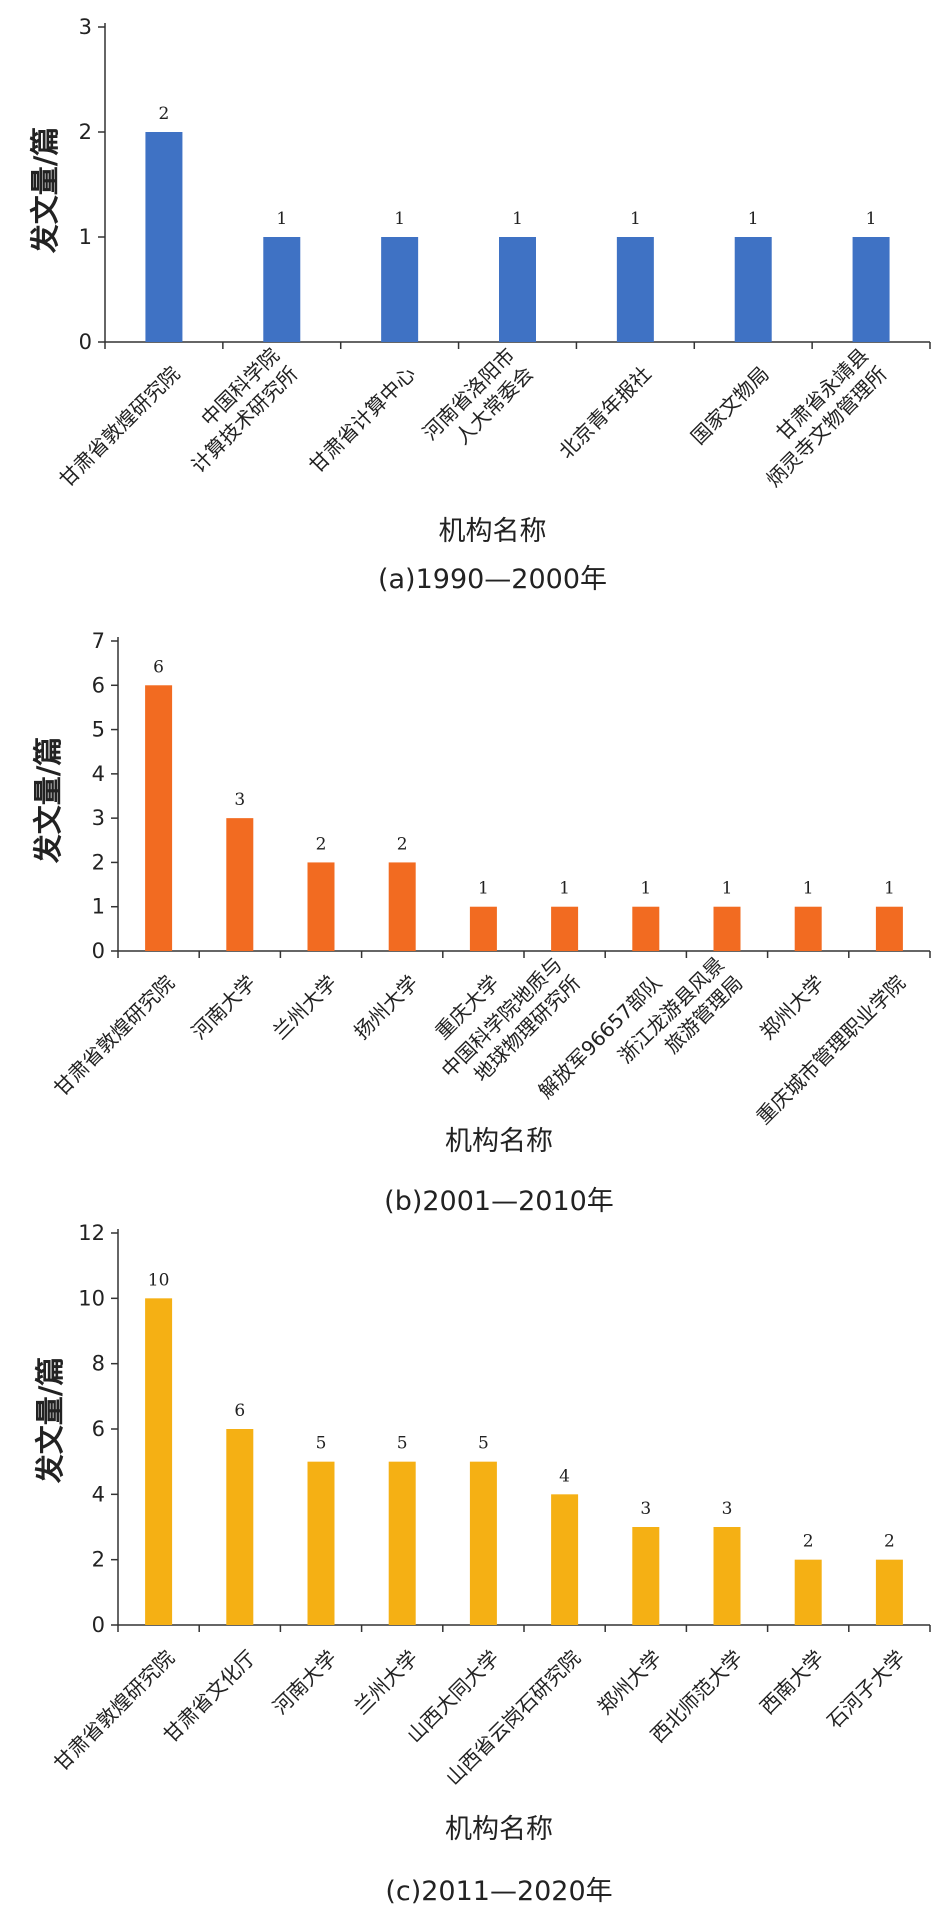 This screenshot has height=1923, width=947. I want to click on chart2-category-label: 河南大学, so click(305, 1683).